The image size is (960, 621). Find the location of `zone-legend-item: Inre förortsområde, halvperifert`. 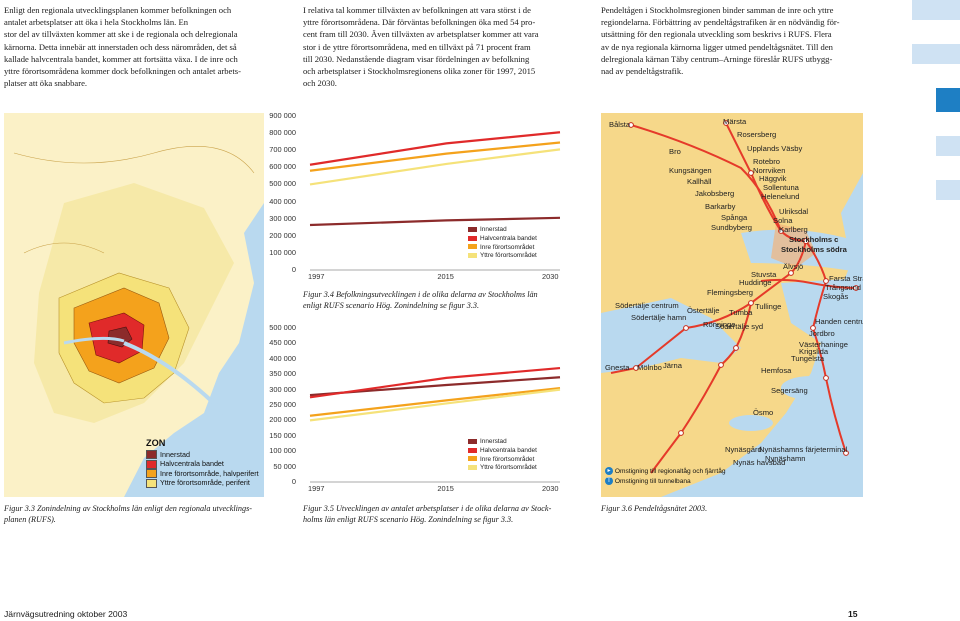

zone-legend-item: Inre förortsområde, halvperifert is located at coordinates (205, 474).